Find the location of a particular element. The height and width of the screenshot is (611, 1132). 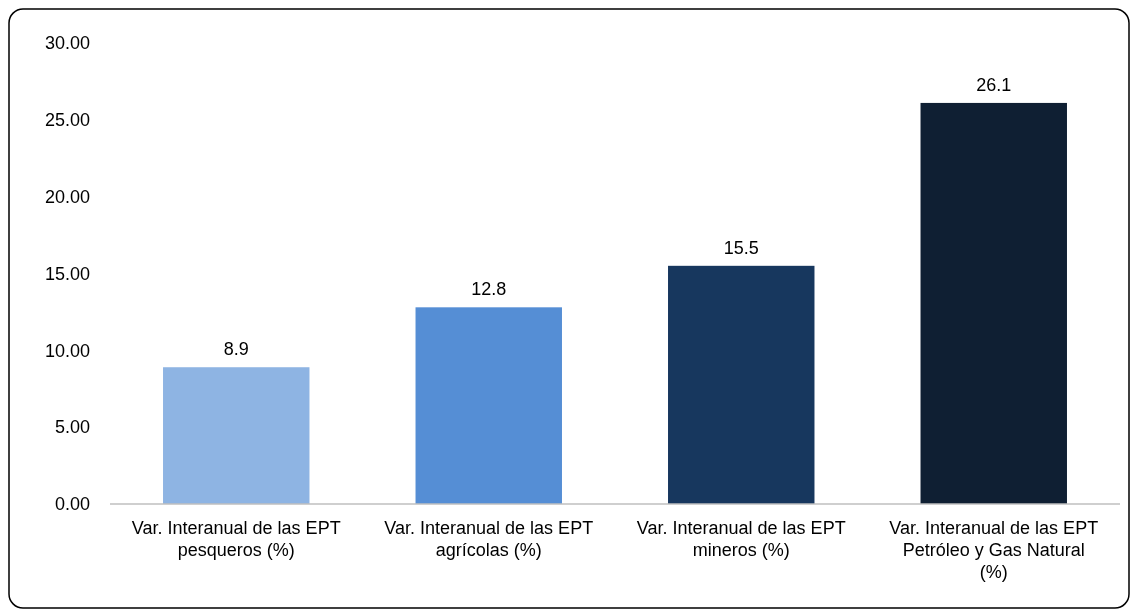

data-label: 26.1 is located at coordinates (994, 84).